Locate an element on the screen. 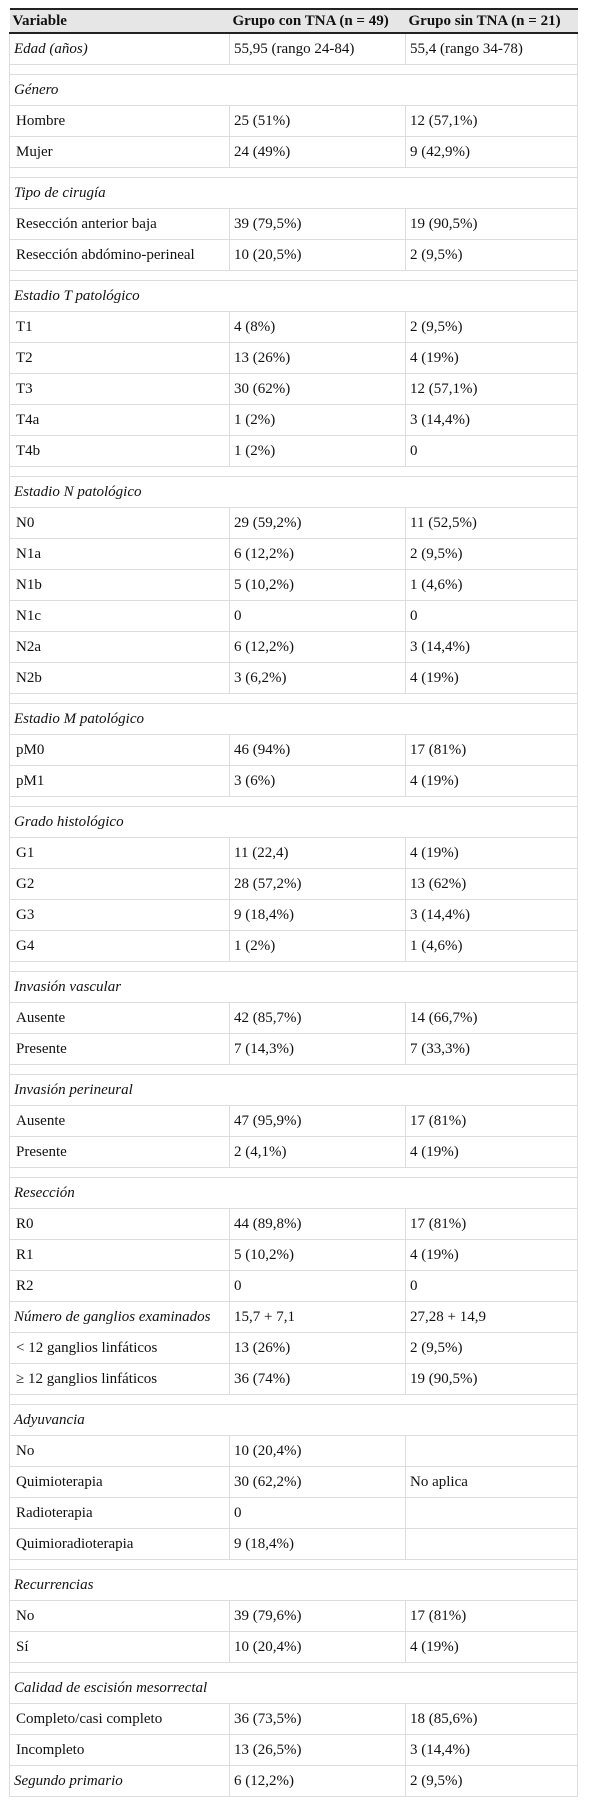 The image size is (590, 1812). row-label: N1b is located at coordinates (119, 585).